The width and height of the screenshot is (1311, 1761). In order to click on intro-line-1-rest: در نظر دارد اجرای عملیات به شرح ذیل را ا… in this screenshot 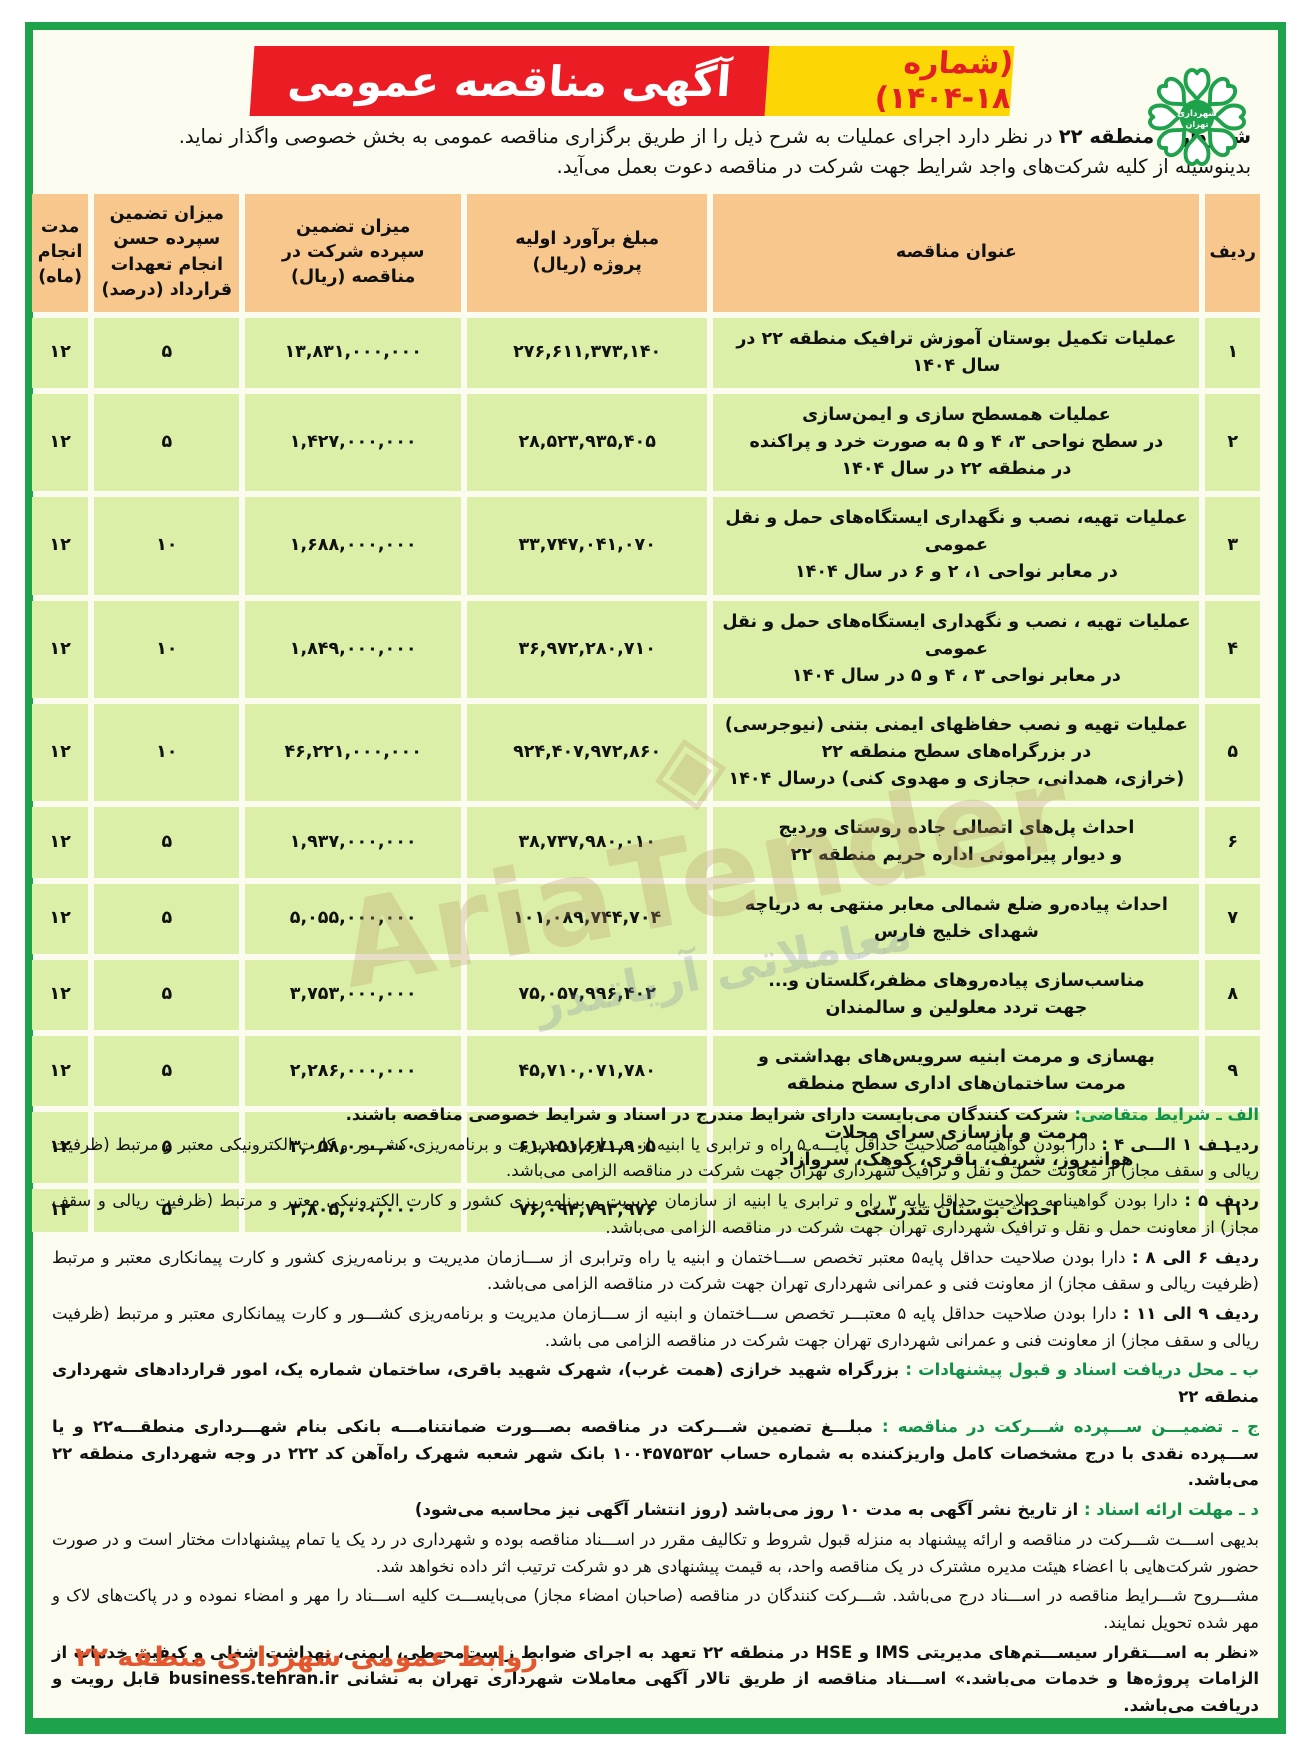, I will do `click(618, 136)`.